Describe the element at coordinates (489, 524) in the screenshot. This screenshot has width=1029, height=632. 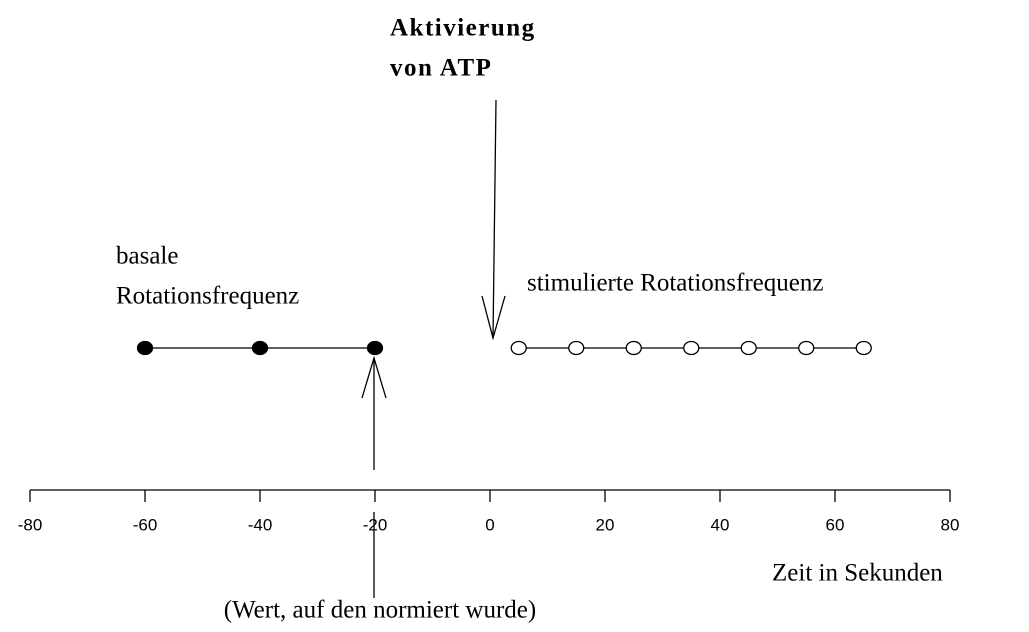
I see `x-tick-label: 0` at that location.